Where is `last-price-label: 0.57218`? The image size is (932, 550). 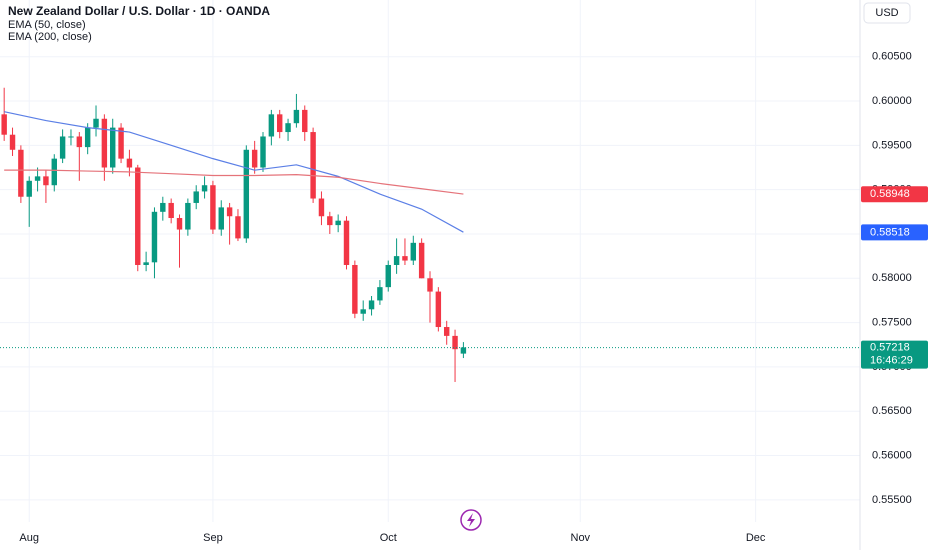
last-price-label: 0.57218 is located at coordinates (890, 347).